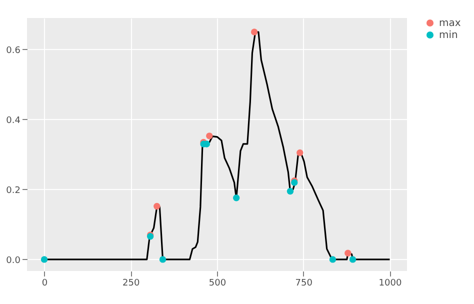  What do you see at coordinates (13, 191) in the screenshot?
I see `y-tick-label: 0.2` at bounding box center [13, 191].